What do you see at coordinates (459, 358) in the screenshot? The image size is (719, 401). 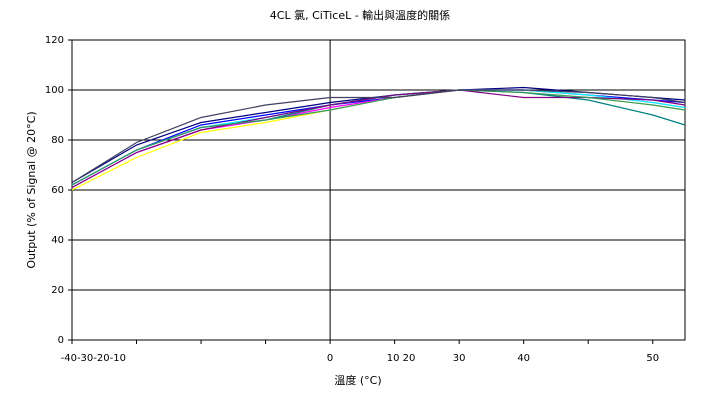 I see `x-tick-label: 30` at bounding box center [459, 358].